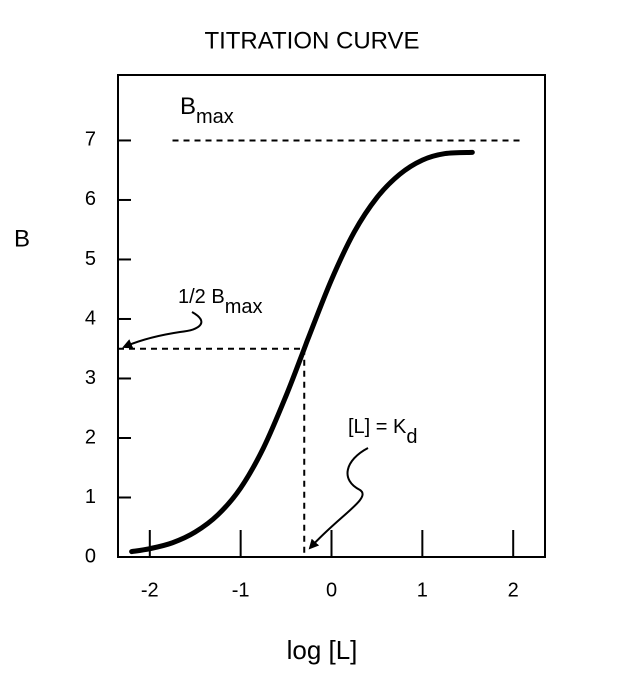 This screenshot has width=623, height=693. I want to click on x-tick-label: 1, so click(422, 590).